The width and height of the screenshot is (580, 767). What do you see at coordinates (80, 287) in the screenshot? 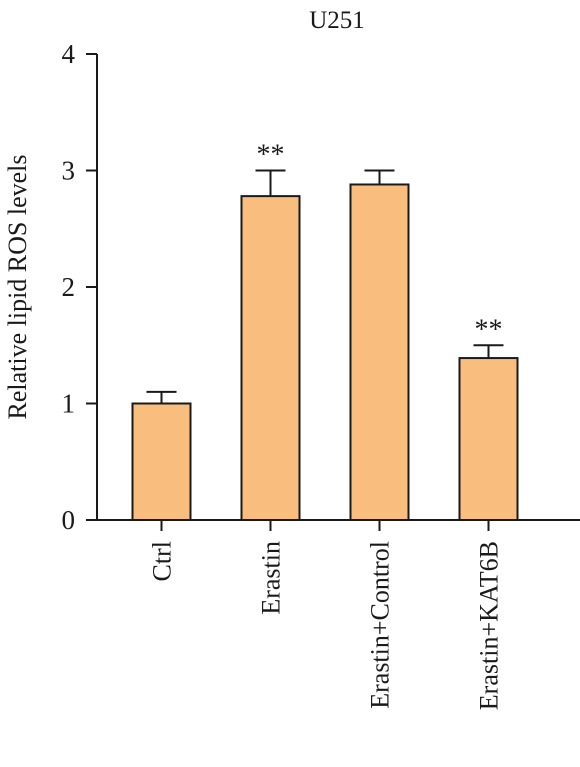
I see `y-axis: 0 1 2 3 4` at bounding box center [80, 287].